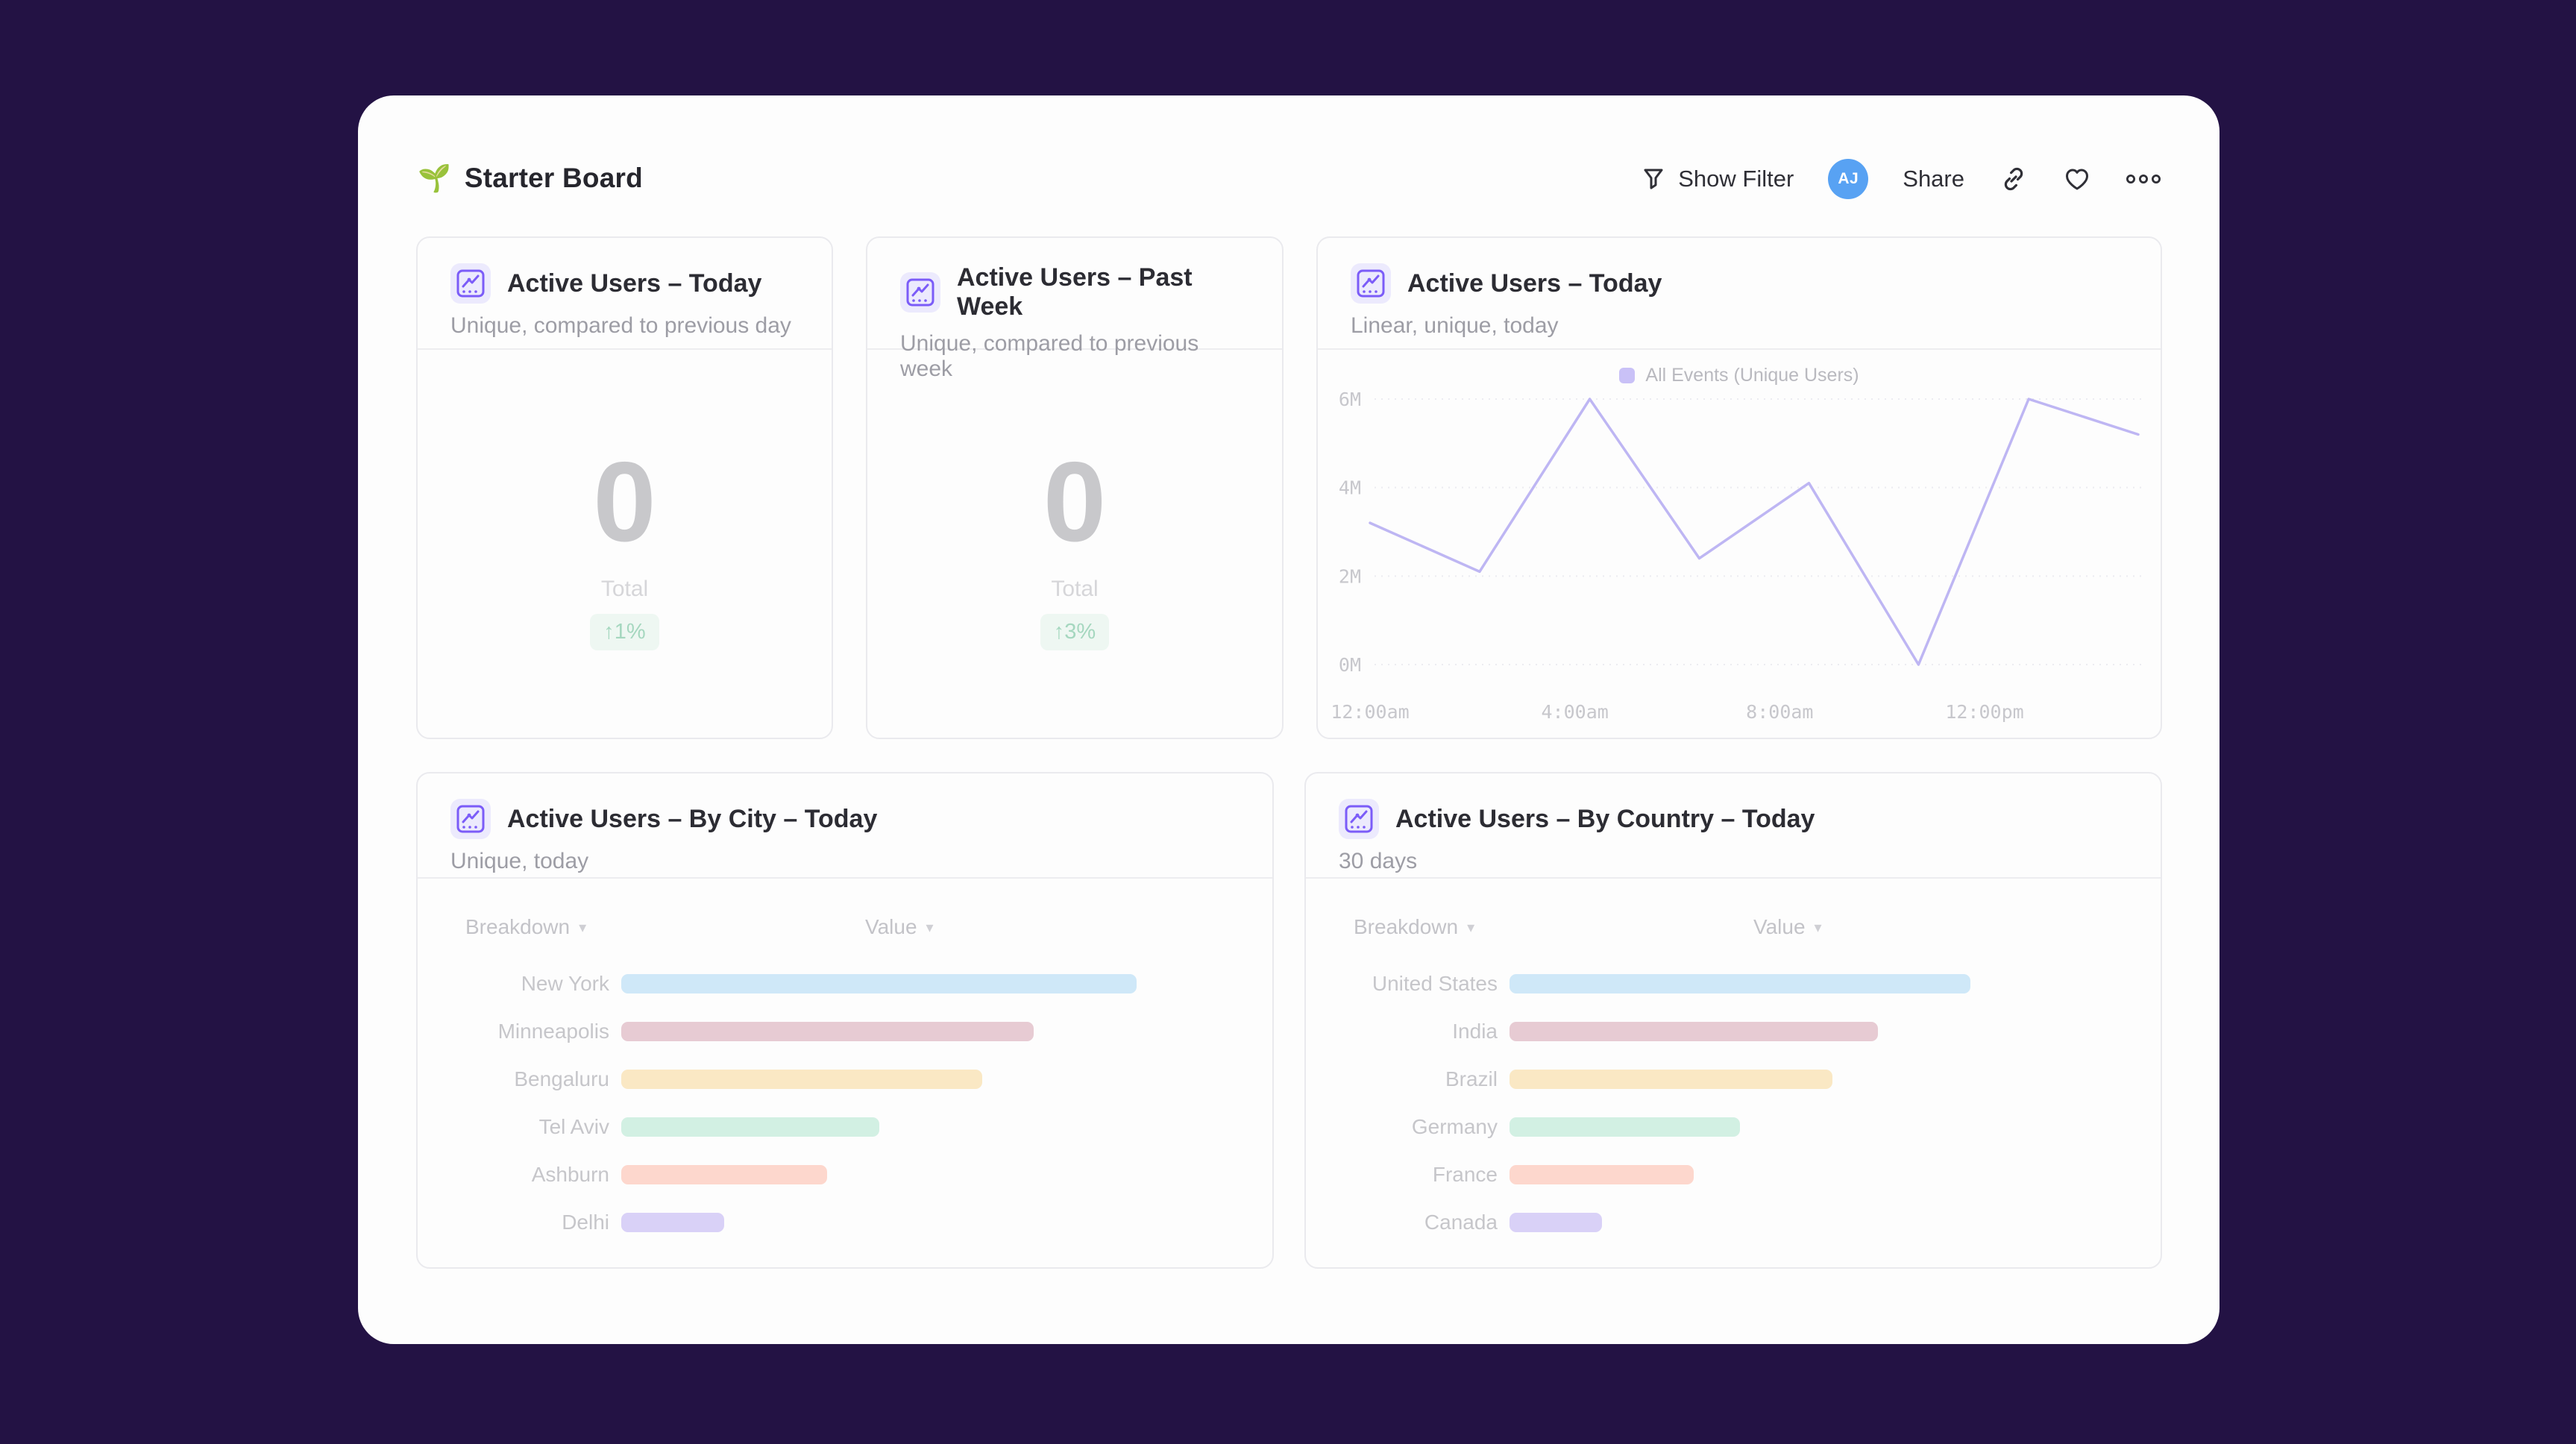  I want to click on card-subtitle: Unique, compared to previous week, so click(1050, 356).